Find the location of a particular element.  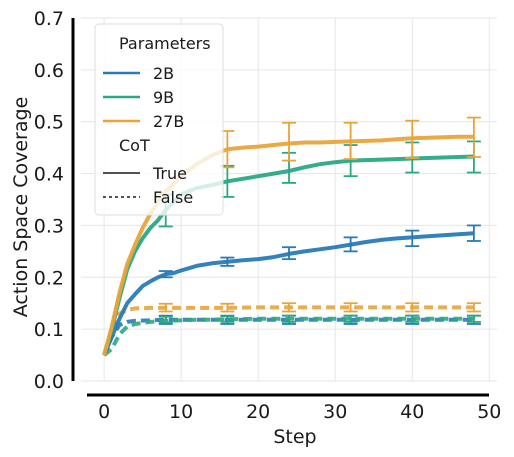

x-tick-label: 30 is located at coordinates (335, 412).